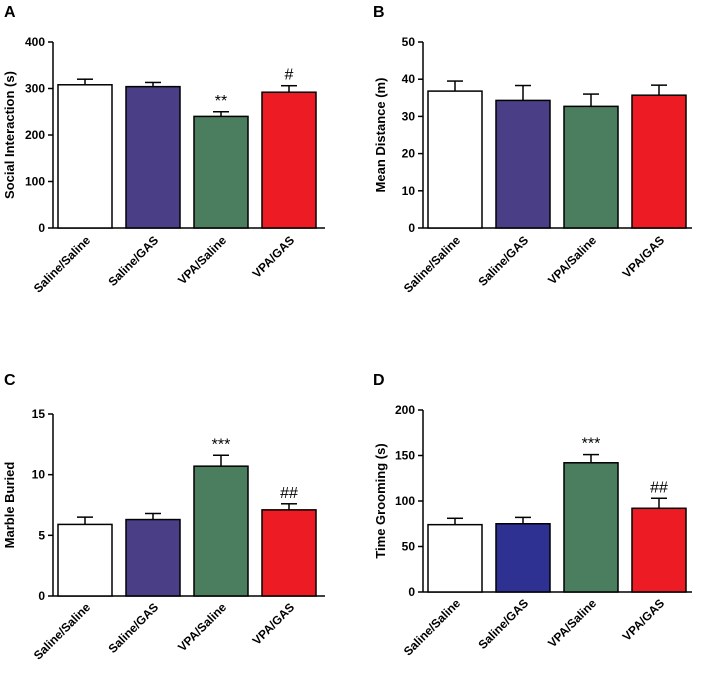  I want to click on y-tick-label: 15, so click(39, 414).